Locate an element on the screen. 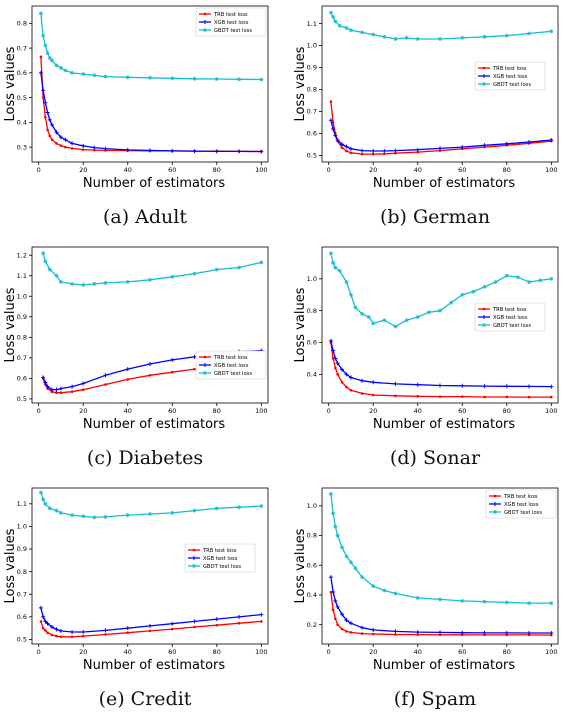 This screenshot has width=580, height=724. x-tick-label: 40 is located at coordinates (128, 170).